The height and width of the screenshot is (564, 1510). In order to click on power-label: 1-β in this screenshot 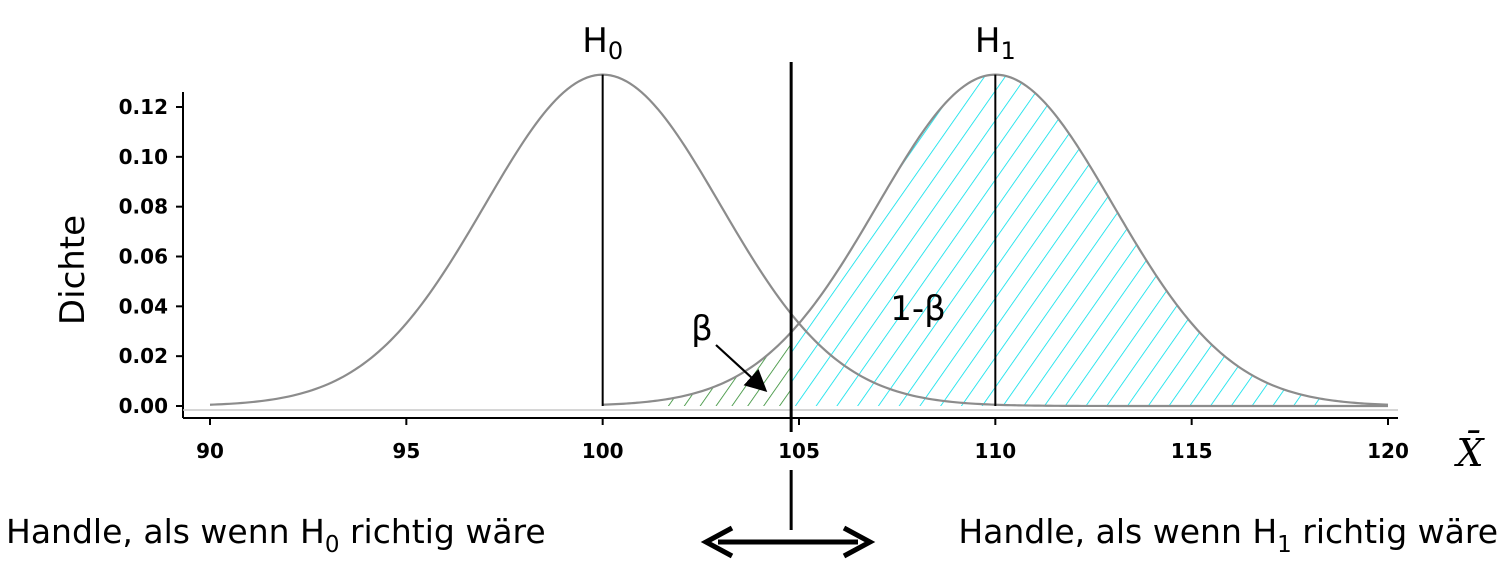, I will do `click(918, 309)`.